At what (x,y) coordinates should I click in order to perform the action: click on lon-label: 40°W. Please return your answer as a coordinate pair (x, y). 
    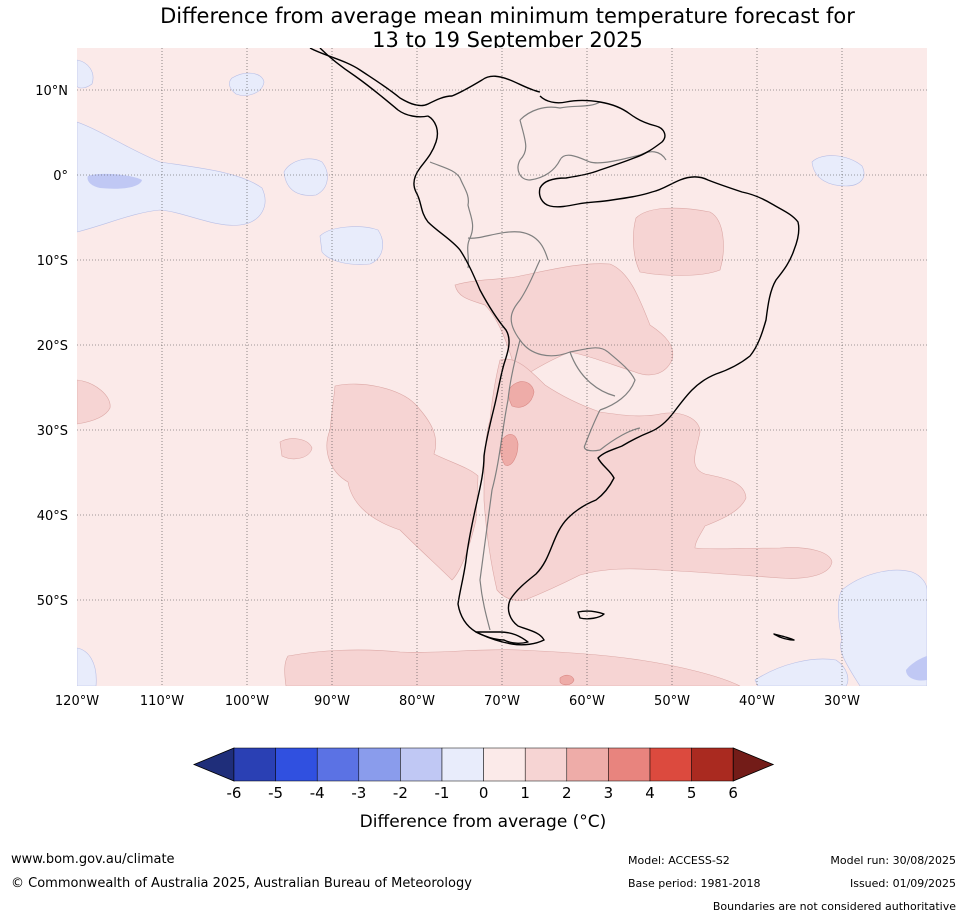
    Looking at the image, I should click on (757, 701).